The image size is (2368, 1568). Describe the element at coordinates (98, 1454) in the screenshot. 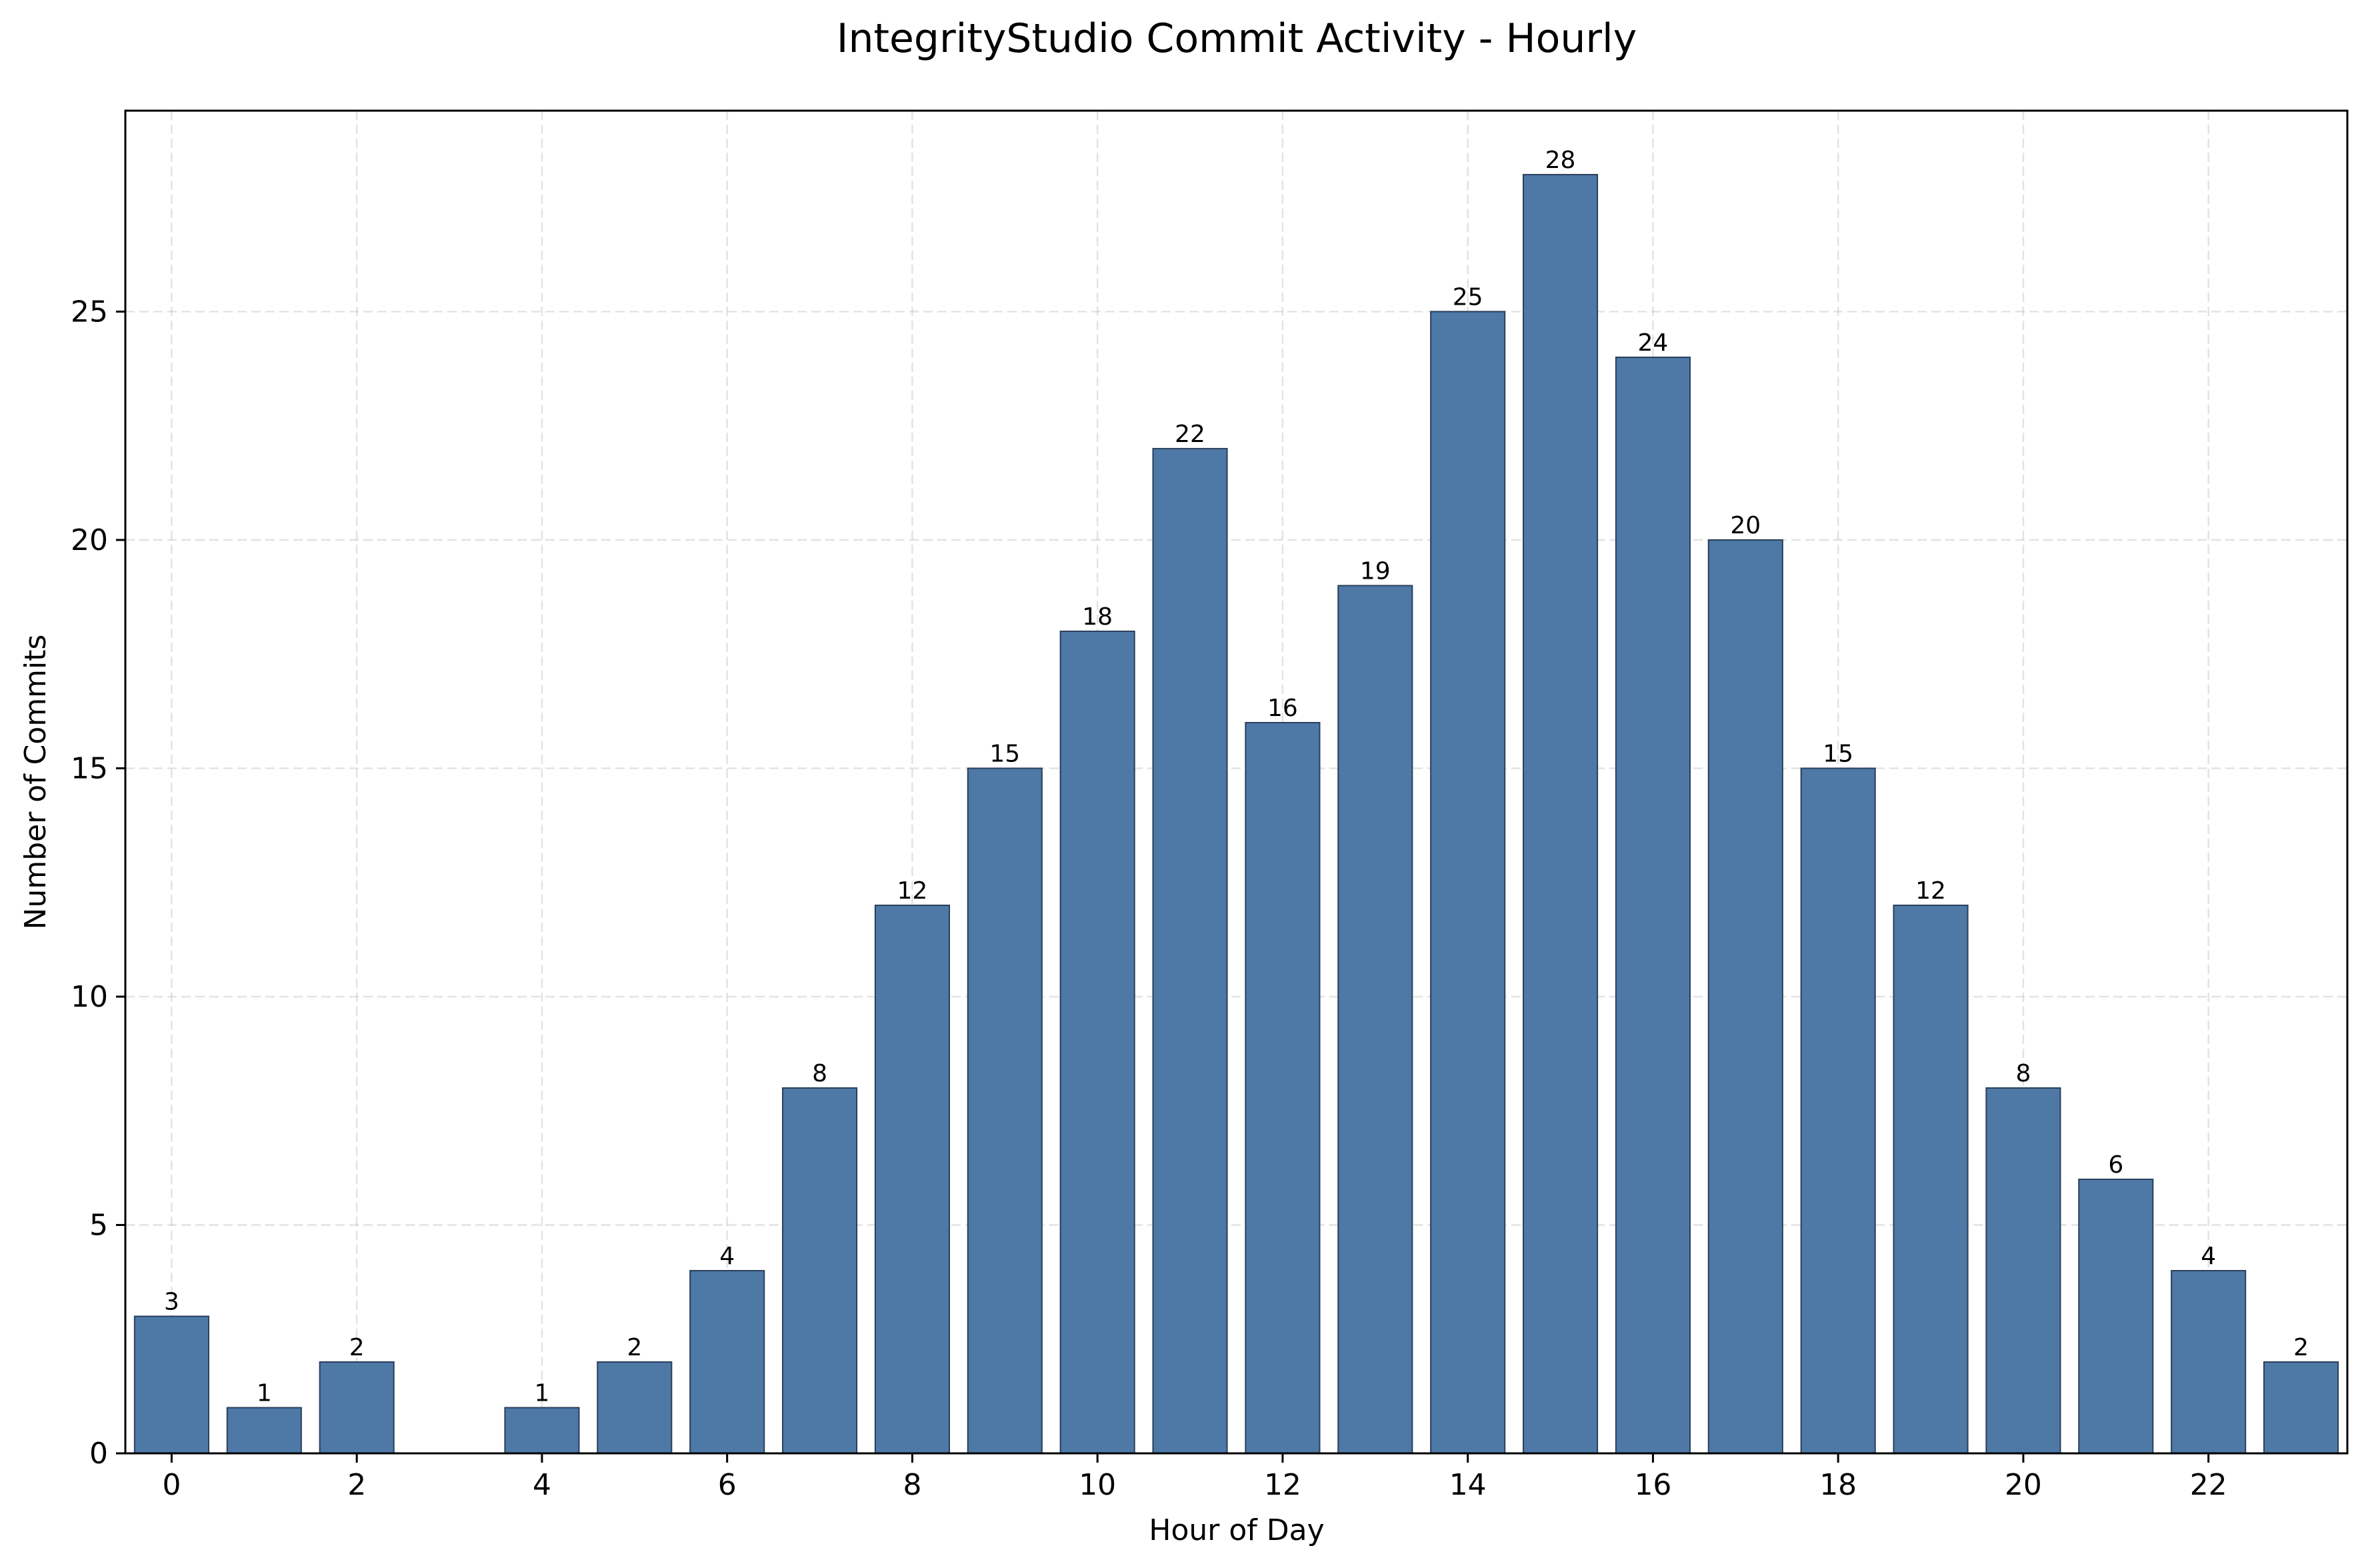

I see `y-tick-label: 0` at that location.